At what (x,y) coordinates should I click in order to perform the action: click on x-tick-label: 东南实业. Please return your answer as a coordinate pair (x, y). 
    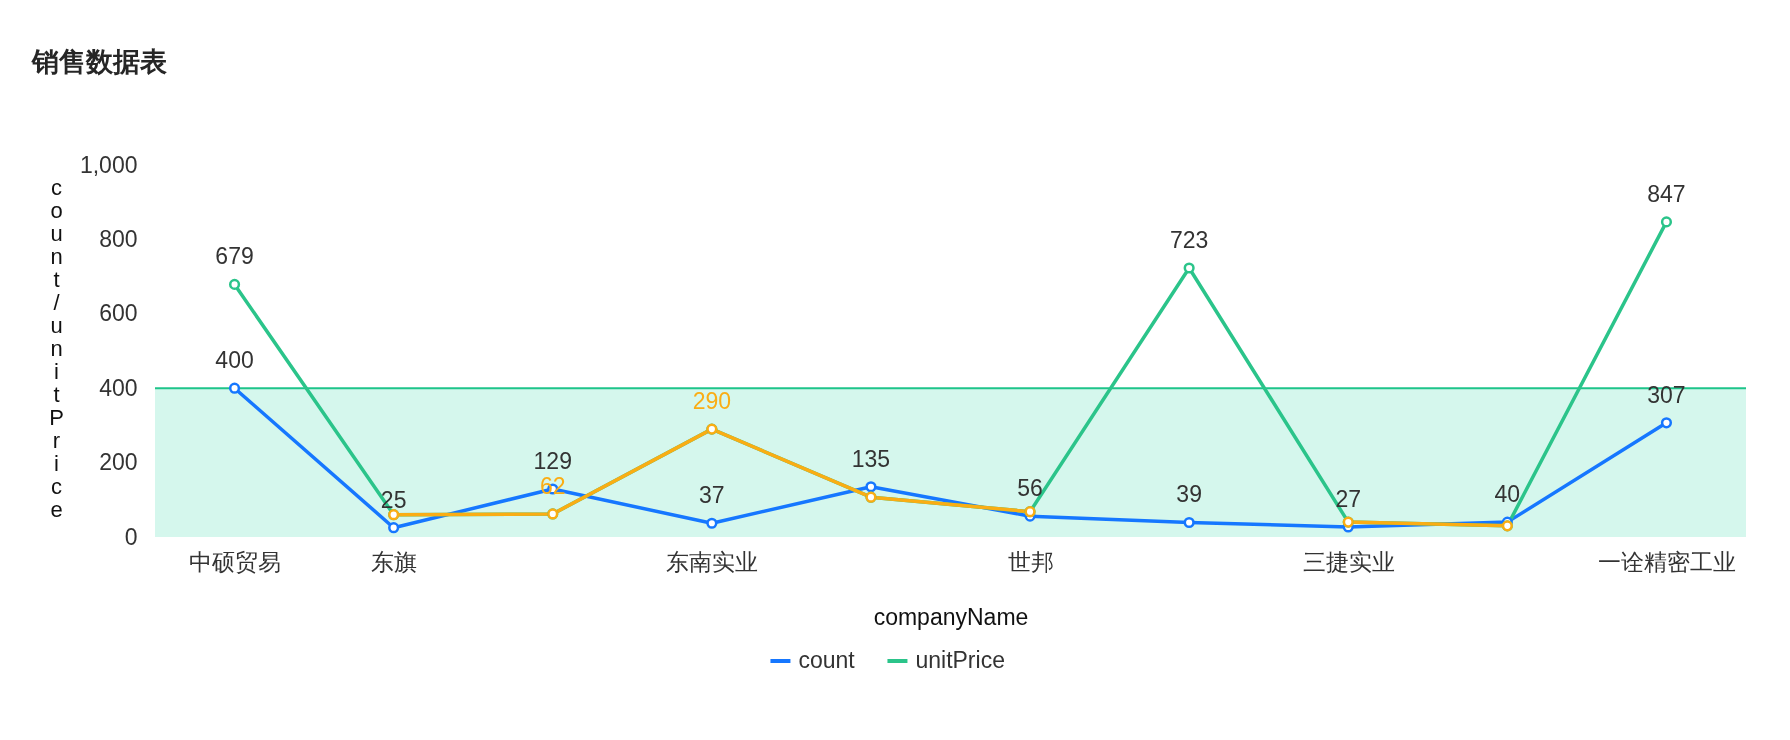
    Looking at the image, I should click on (712, 561).